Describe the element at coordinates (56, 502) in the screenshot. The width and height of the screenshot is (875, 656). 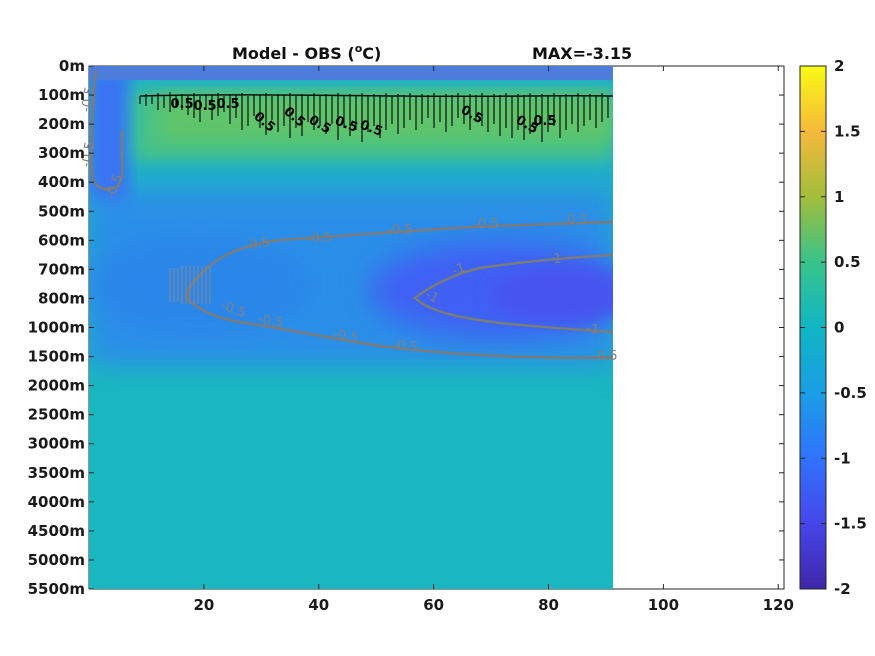
I see `y-tick-label: 4000m` at that location.